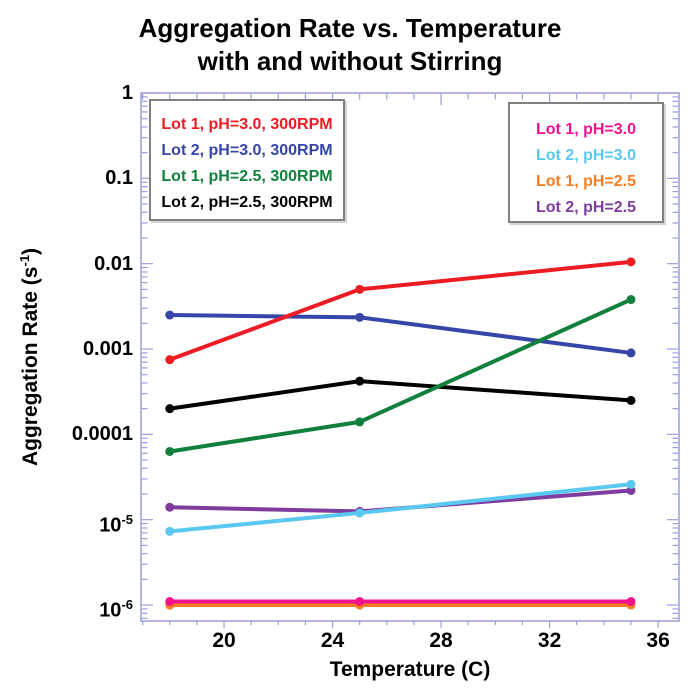 The height and width of the screenshot is (700, 700). I want to click on legend-entry-lot1-ph3p0: Lot 1, pH=3.0, so click(586, 129).